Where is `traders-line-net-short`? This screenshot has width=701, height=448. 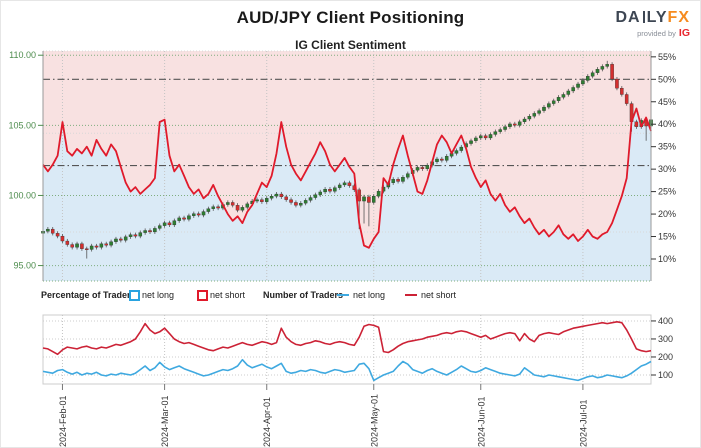
traders-line-net-short is located at coordinates (347, 338).